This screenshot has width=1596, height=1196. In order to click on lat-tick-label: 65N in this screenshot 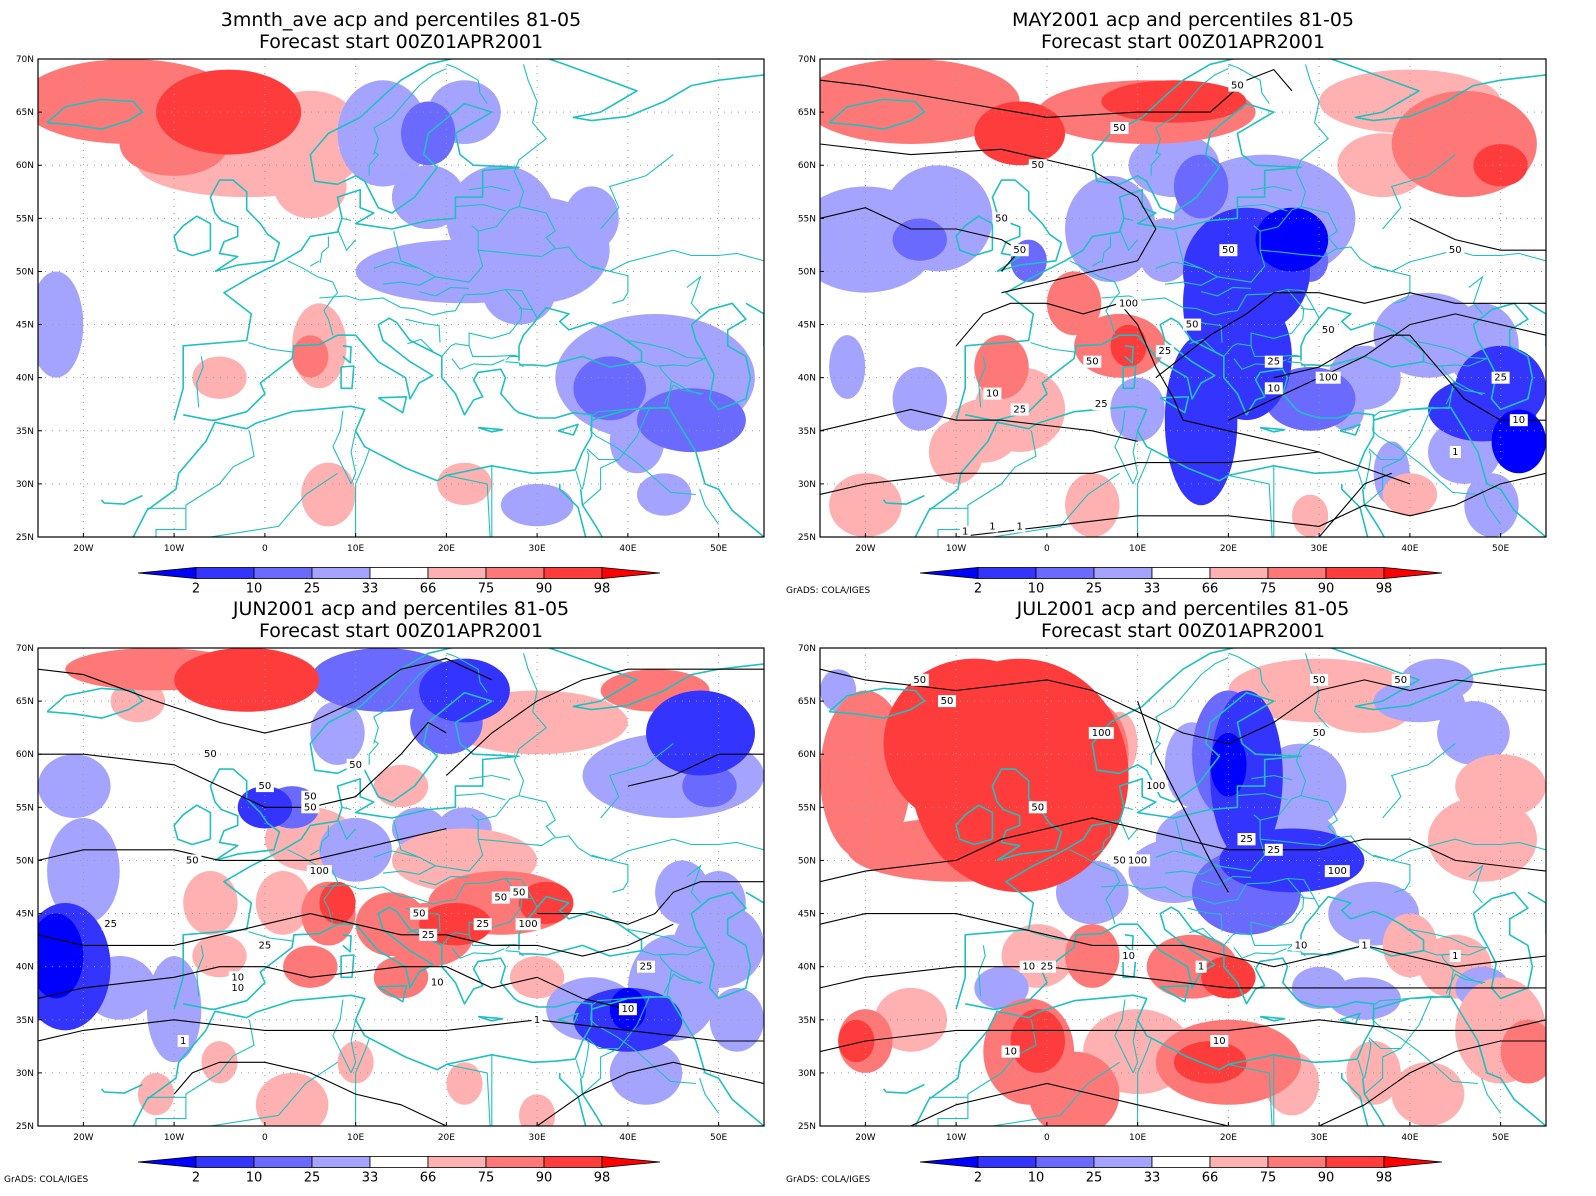, I will do `click(25, 702)`.